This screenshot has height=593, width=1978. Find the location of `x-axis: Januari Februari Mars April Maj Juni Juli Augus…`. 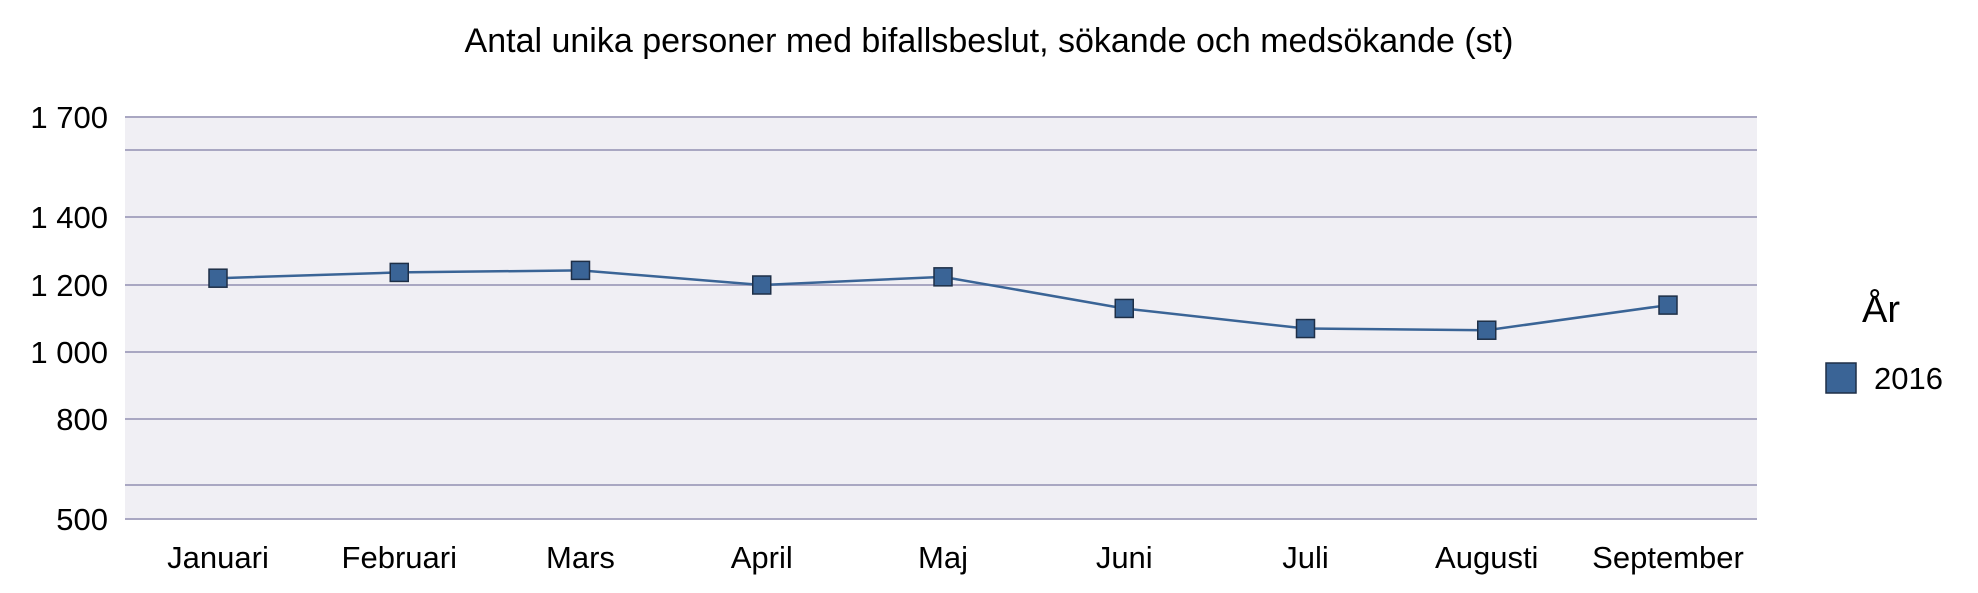

x-axis: Januari Februari Mars April Maj Juni Juli Augus… is located at coordinates (955, 557).